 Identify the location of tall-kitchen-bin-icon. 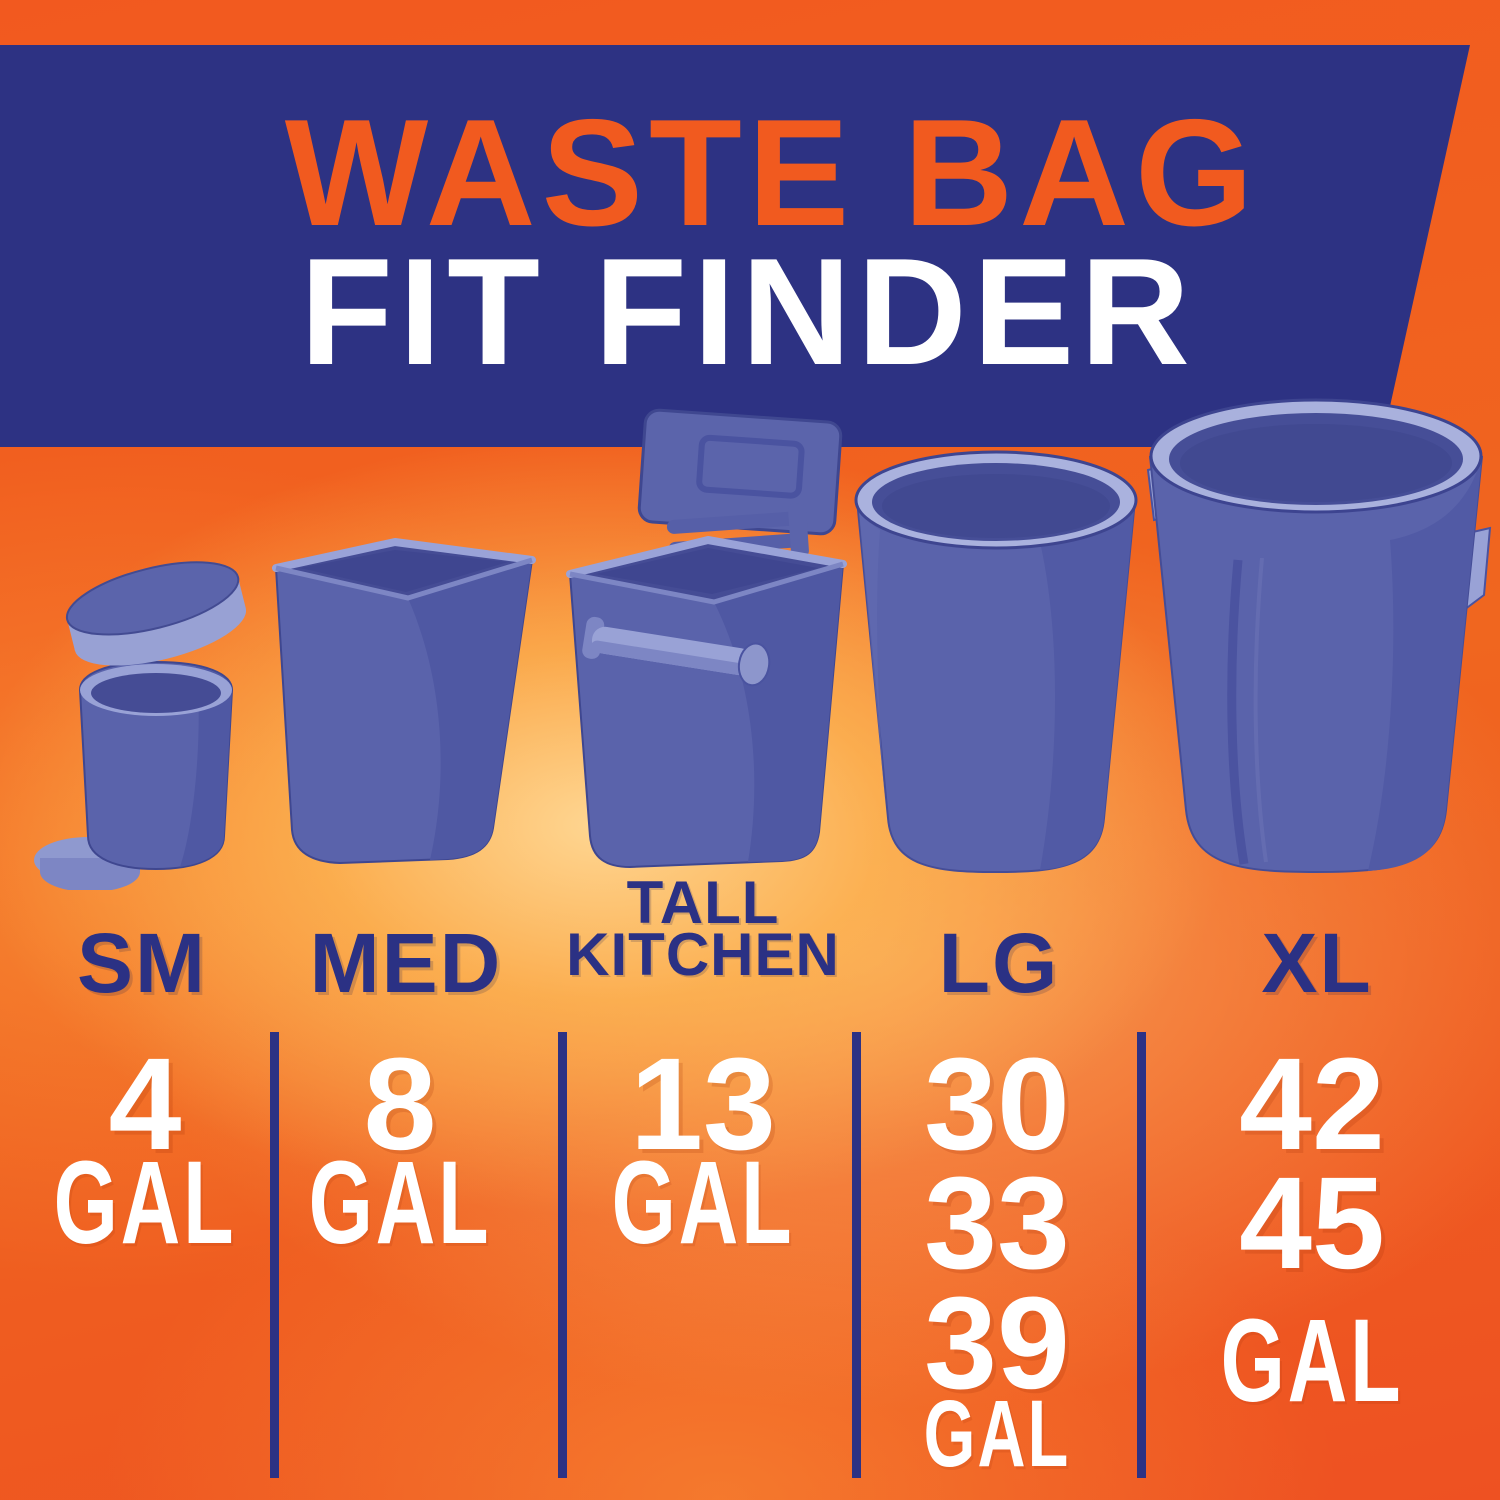
(706, 638).